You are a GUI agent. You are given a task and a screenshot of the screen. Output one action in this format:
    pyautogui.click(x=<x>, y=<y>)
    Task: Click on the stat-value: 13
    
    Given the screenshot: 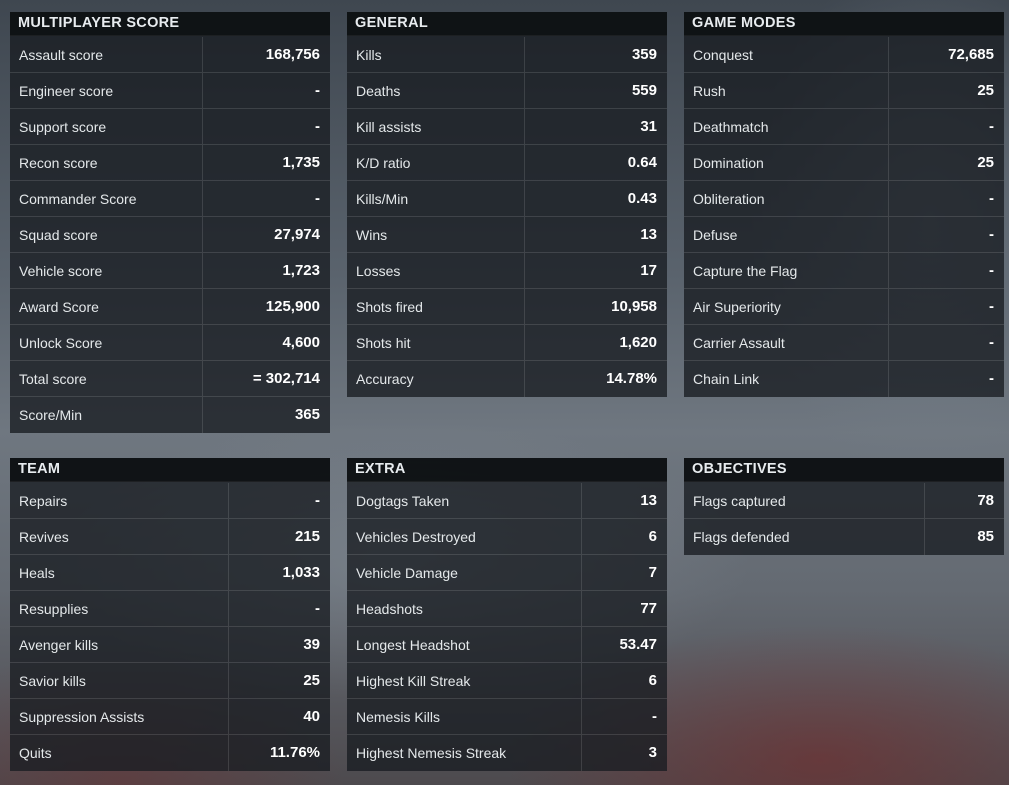 What is the action you would take?
    pyautogui.click(x=648, y=500)
    